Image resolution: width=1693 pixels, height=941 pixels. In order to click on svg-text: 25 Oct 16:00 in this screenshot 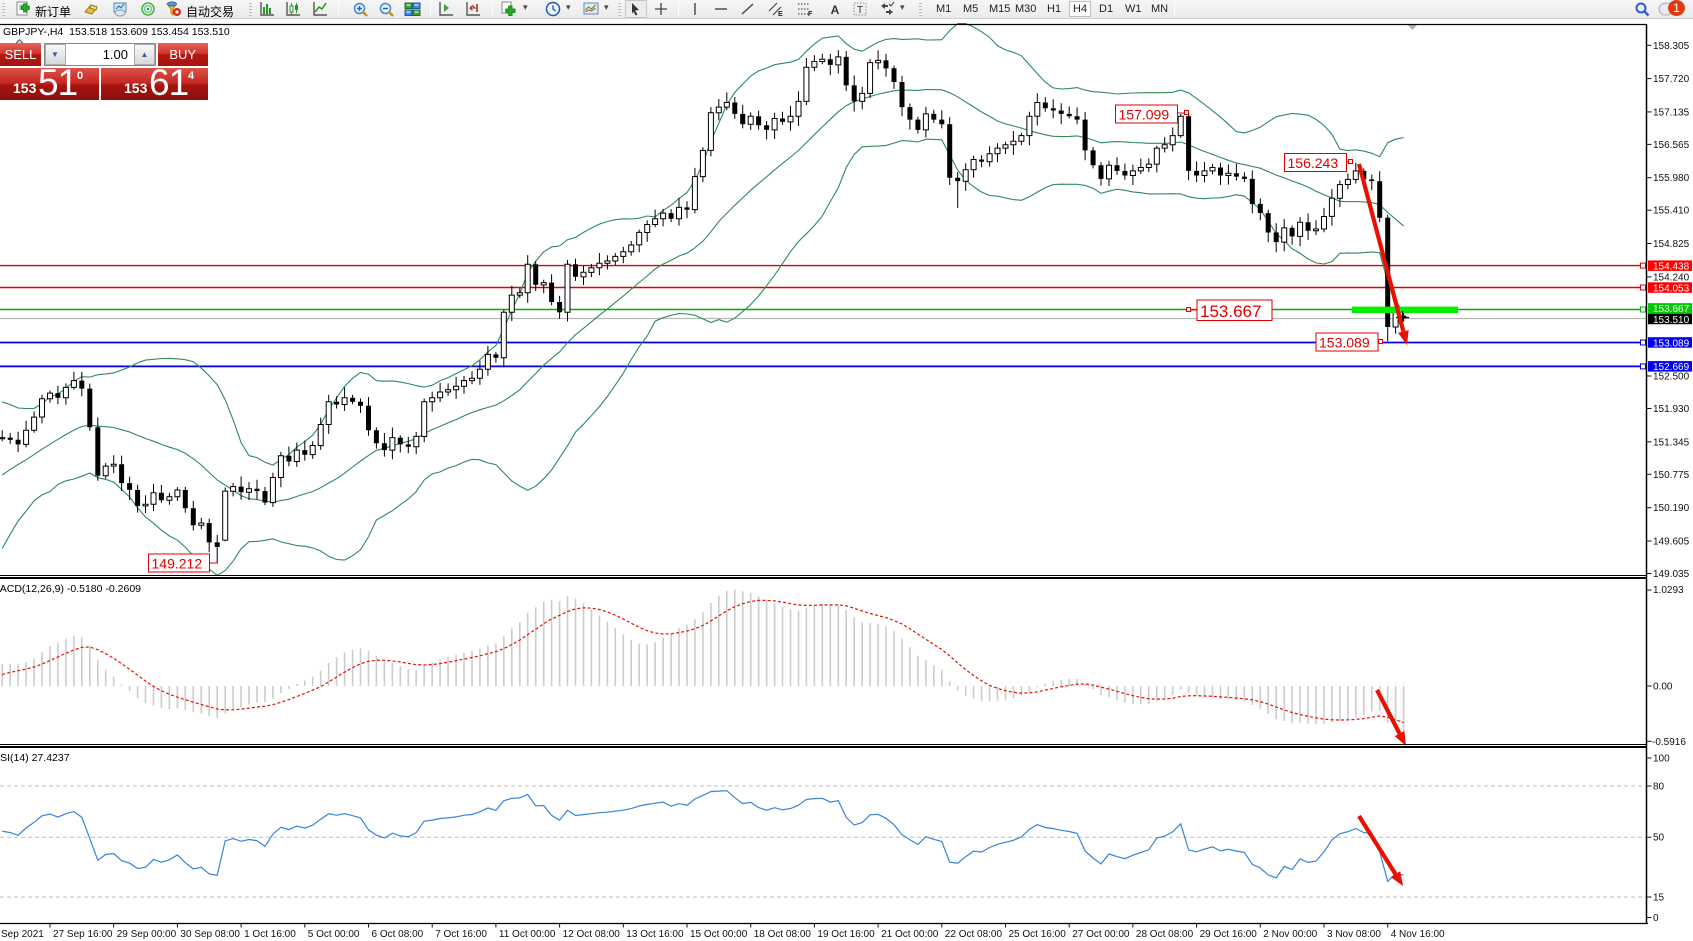, I will do `click(1038, 934)`.